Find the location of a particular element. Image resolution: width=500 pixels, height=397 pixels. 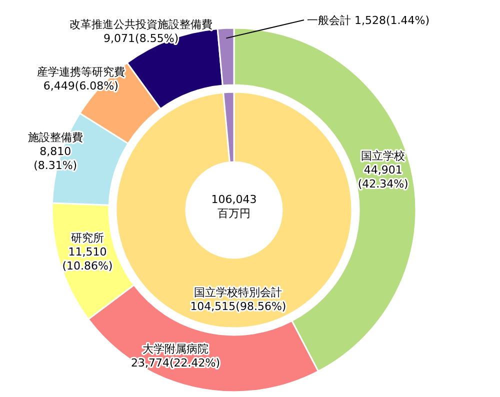

data-label: 23,774(22.42%) is located at coordinates (175, 363).